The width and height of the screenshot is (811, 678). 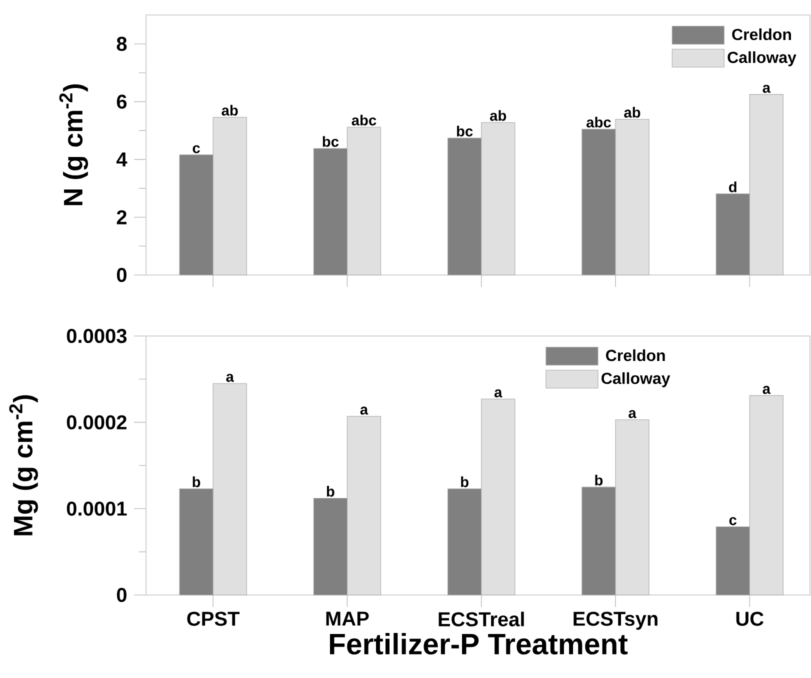 What do you see at coordinates (23, 465) in the screenshot?
I see `y-axis-title: Mg (g cm$^{-2}$)` at bounding box center [23, 465].